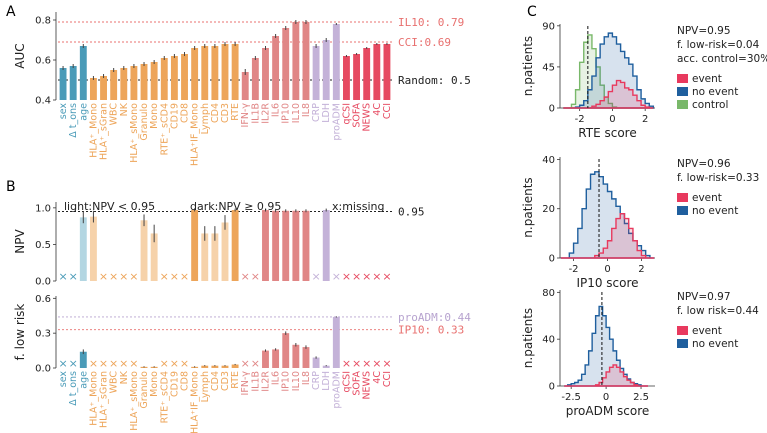 The image size is (767, 433). Describe the element at coordinates (20, 55) in the screenshot. I see `panel-a-y-axis-label: AUC` at that location.